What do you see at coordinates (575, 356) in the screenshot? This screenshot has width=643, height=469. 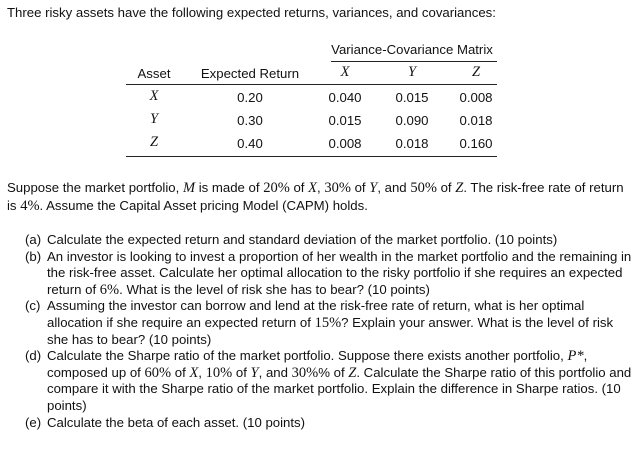 I see `question-var-p: P*` at bounding box center [575, 356].